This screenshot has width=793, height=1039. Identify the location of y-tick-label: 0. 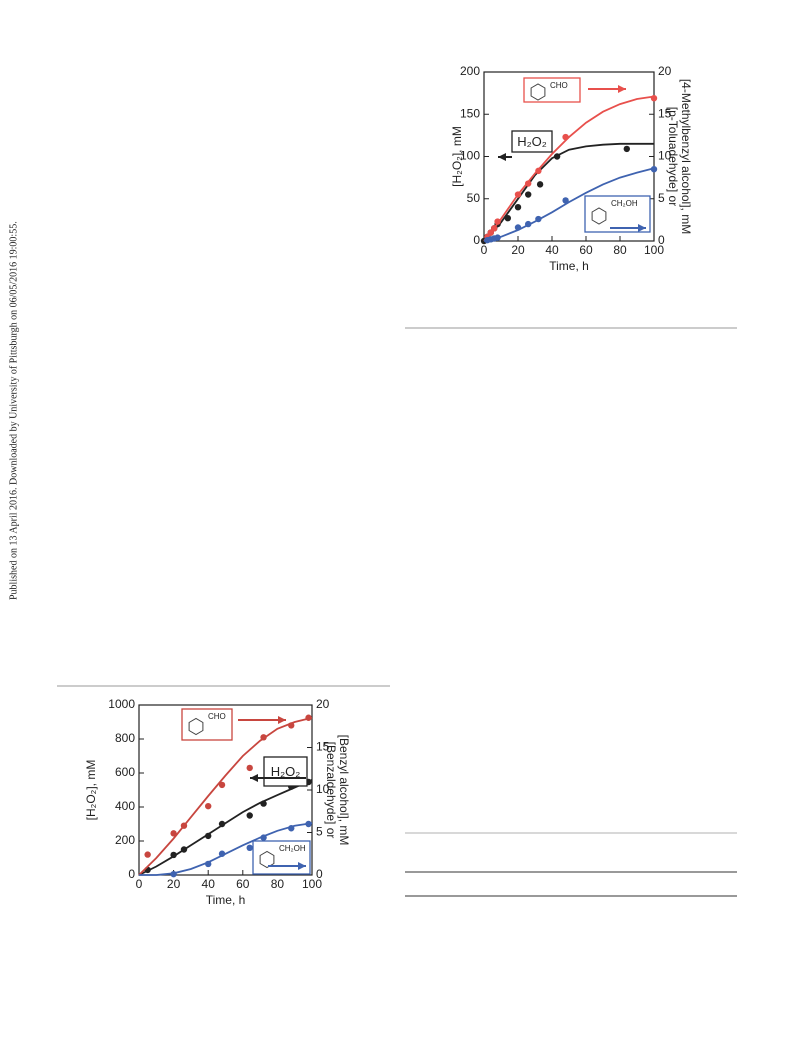
(476, 240).